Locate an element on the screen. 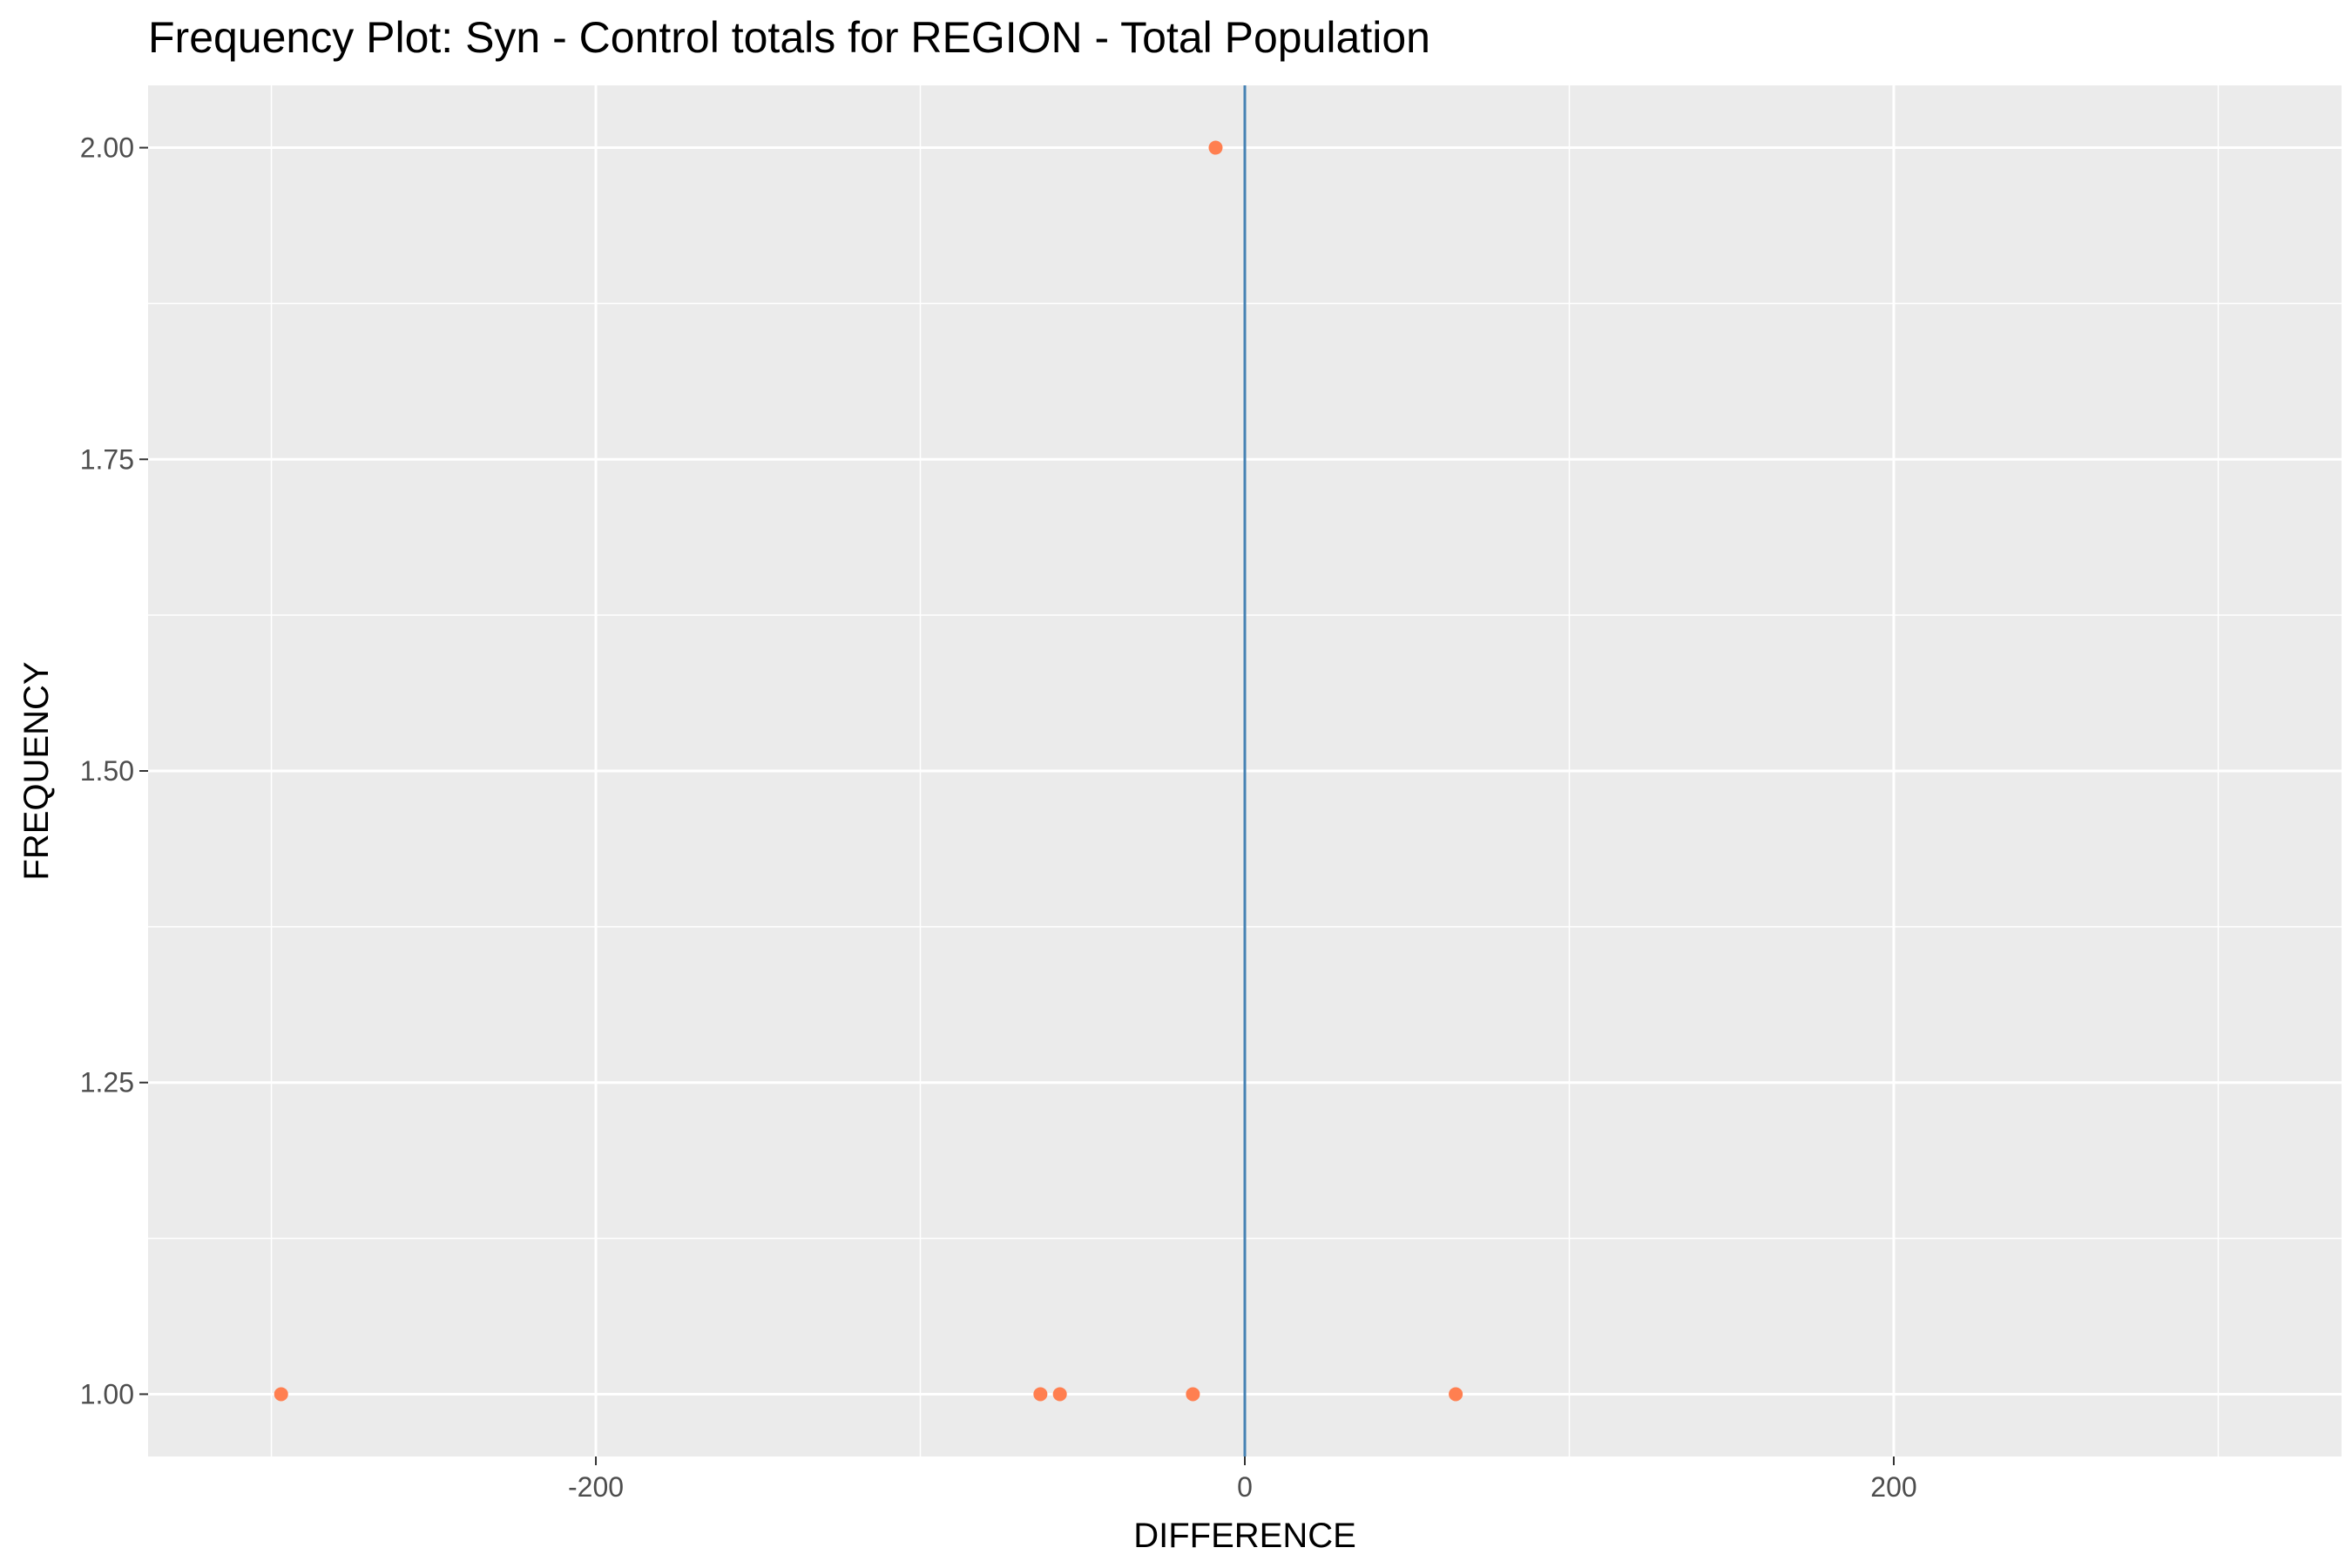 The width and height of the screenshot is (2352, 1568). y-tick-label: 1.00 is located at coordinates (107, 1393).